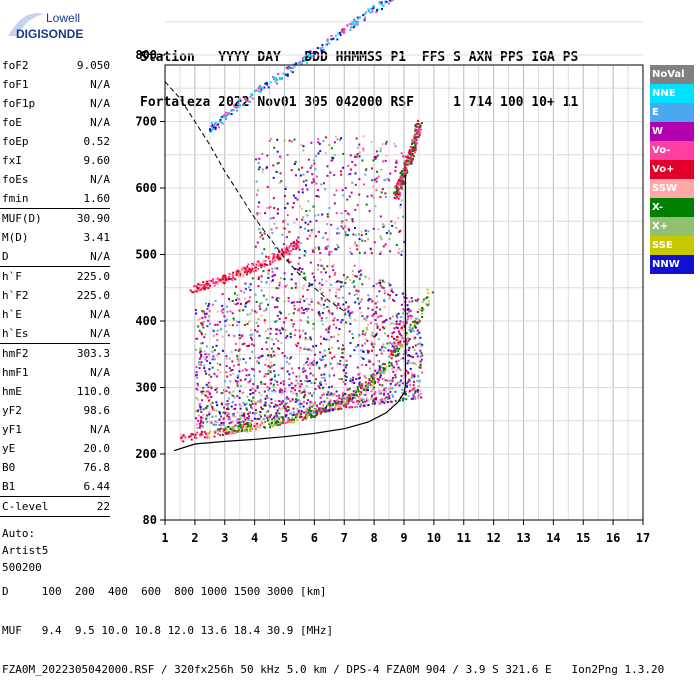  I want to click on x-tick-label: 7, so click(344, 538).